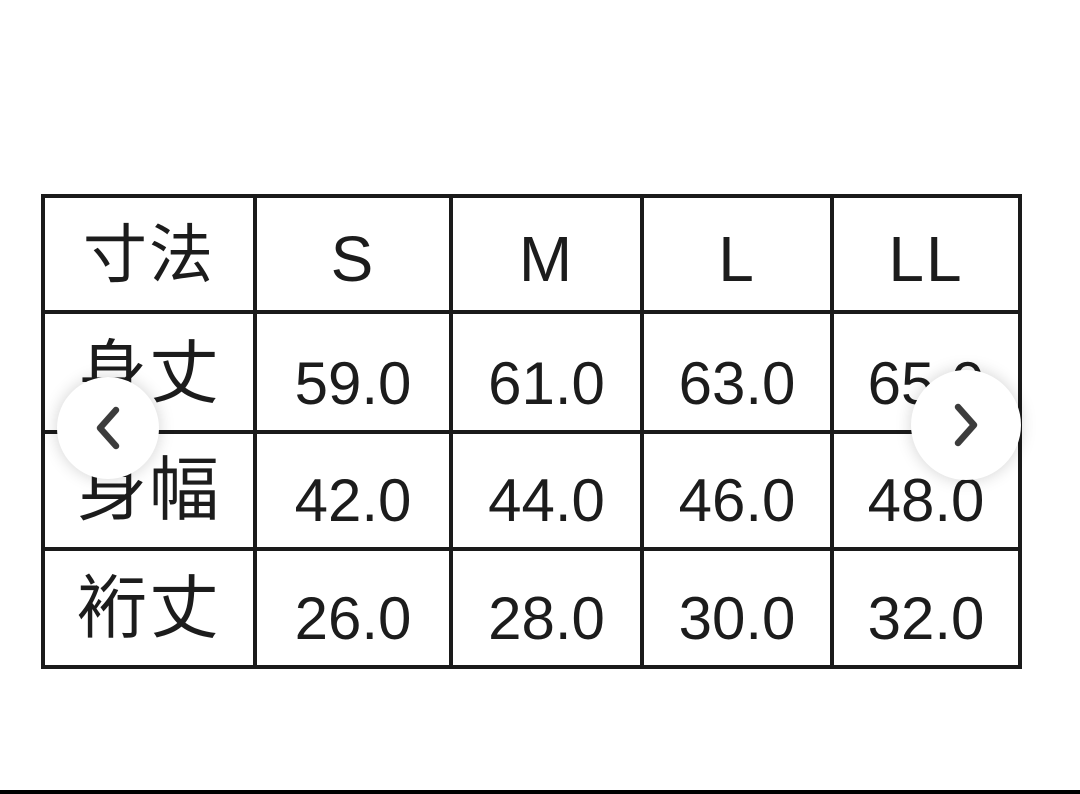 The image size is (1080, 794). Describe the element at coordinates (546, 490) in the screenshot. I see `cell-body-width-m: 44.0` at that location.